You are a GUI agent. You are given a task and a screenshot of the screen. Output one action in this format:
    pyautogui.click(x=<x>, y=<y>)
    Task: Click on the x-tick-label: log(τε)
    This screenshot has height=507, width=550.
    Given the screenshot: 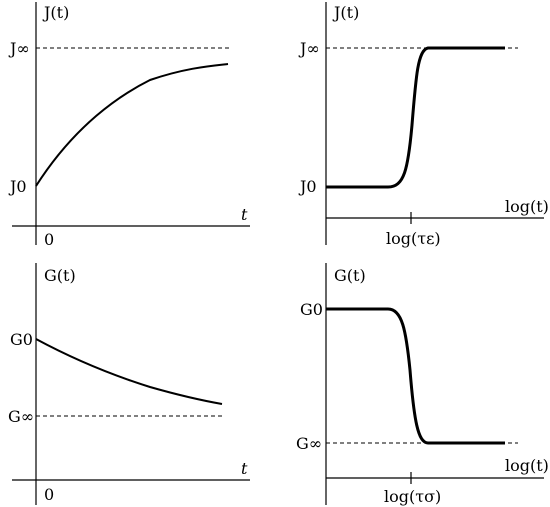 What is the action you would take?
    pyautogui.click(x=413, y=238)
    